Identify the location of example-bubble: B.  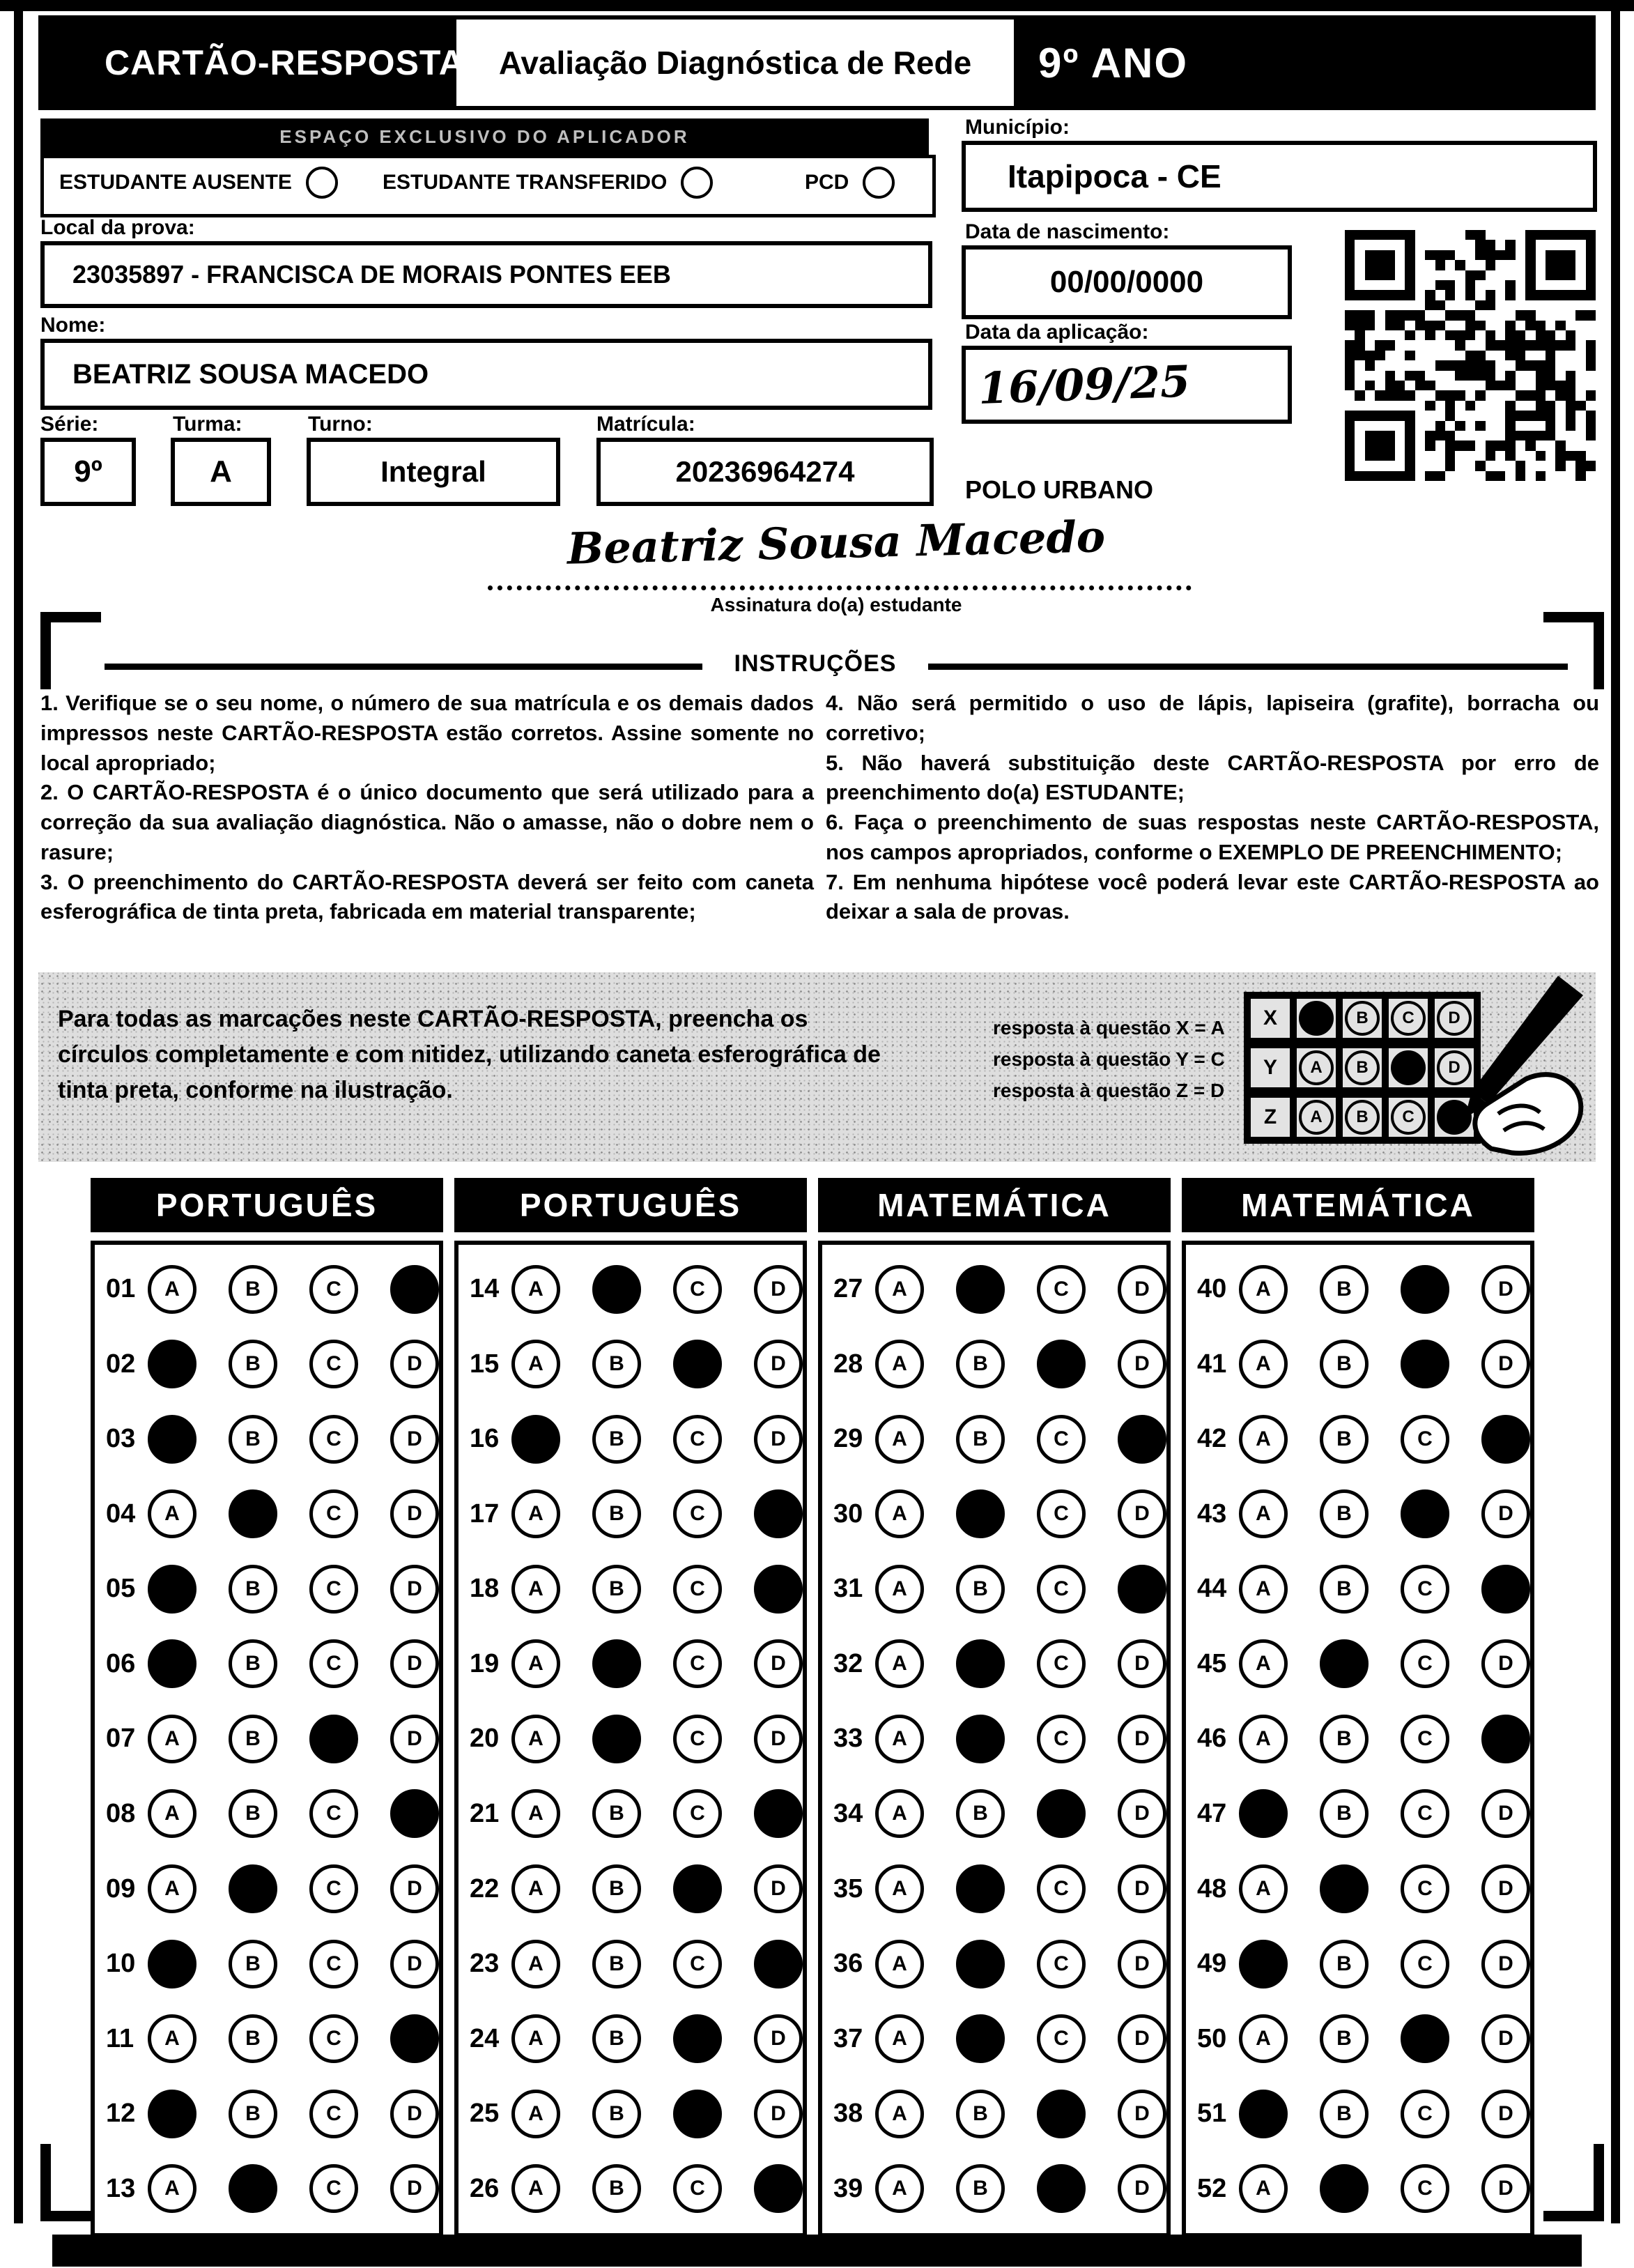
(1362, 1019).